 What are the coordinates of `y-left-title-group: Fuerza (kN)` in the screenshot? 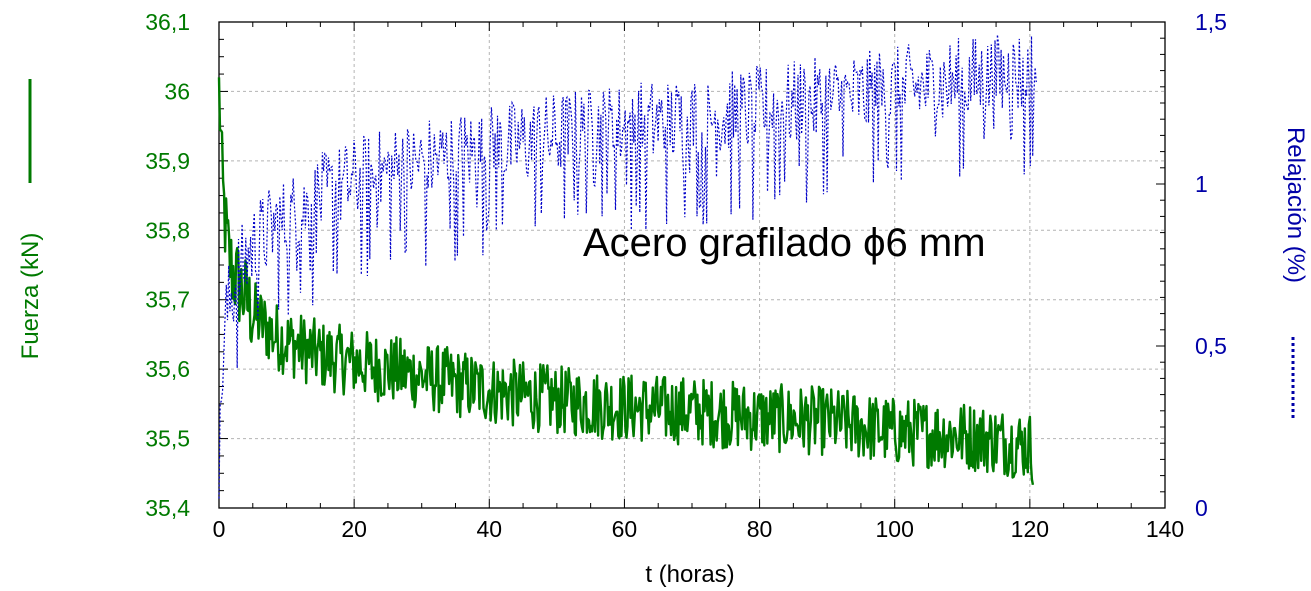 It's located at (30, 219).